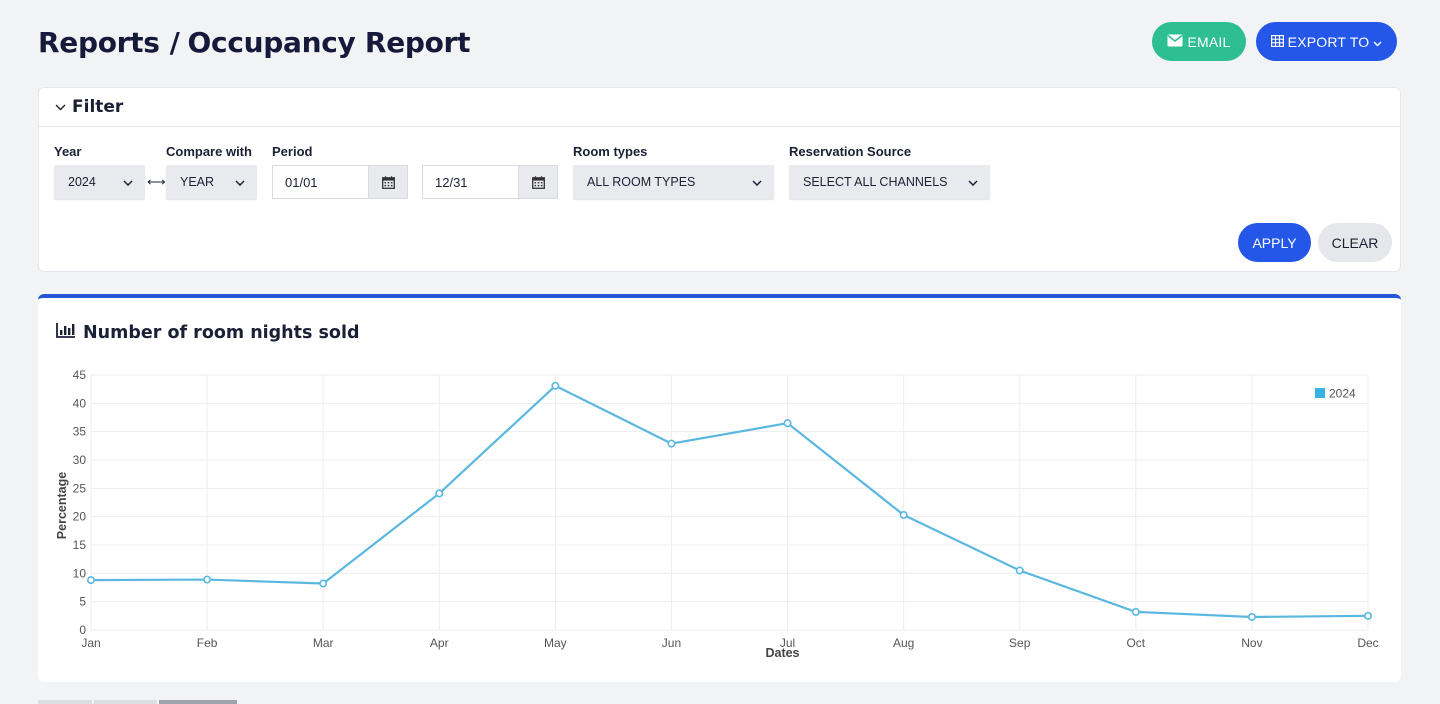 The image size is (1440, 704). I want to click on reservation-source-select: SELECT ALL CHANNELS, so click(889, 182).